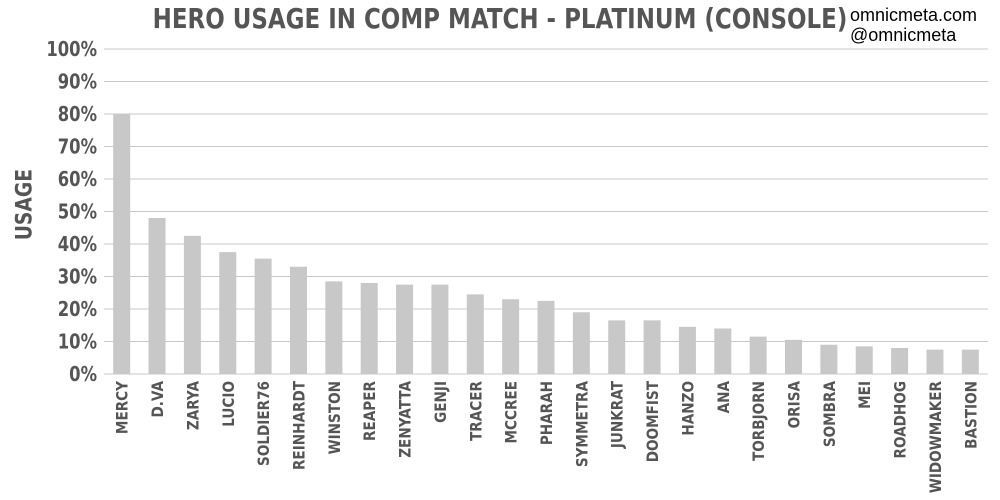 The image size is (1000, 500). I want to click on y-tick-label: 30%, so click(77, 277).